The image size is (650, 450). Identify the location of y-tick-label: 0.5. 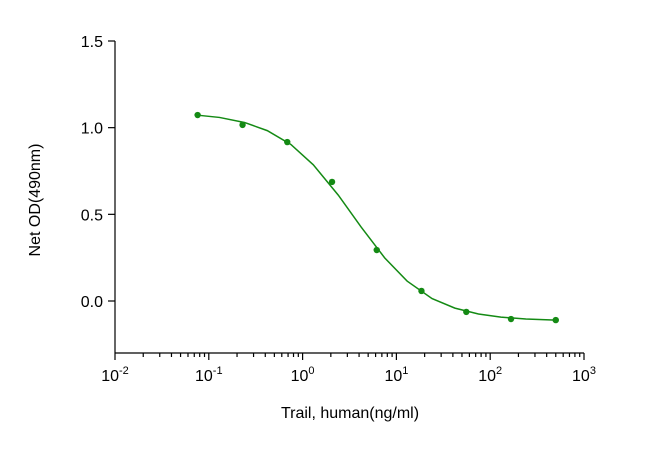
(92, 215).